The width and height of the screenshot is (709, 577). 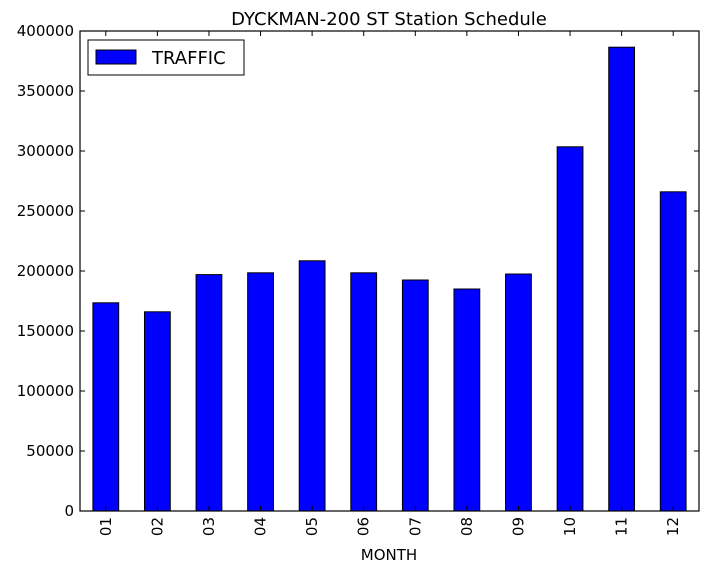 I want to click on x-tick-label-08: 08, so click(x=467, y=526).